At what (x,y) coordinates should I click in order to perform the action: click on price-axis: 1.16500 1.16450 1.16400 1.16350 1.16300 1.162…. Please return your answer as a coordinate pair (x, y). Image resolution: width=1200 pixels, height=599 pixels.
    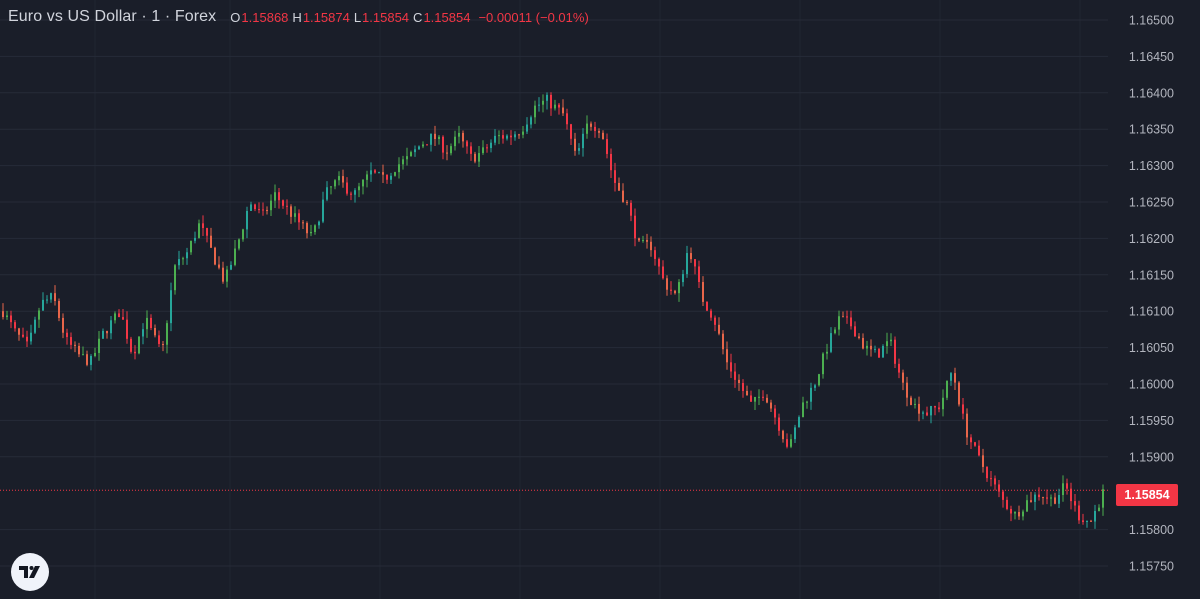
    Looking at the image, I should click on (1151, 294).